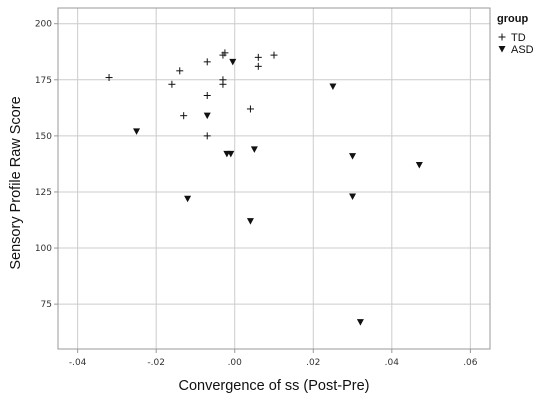 The height and width of the screenshot is (397, 548). Describe the element at coordinates (512, 19) in the screenshot. I see `legend-title: group` at that location.